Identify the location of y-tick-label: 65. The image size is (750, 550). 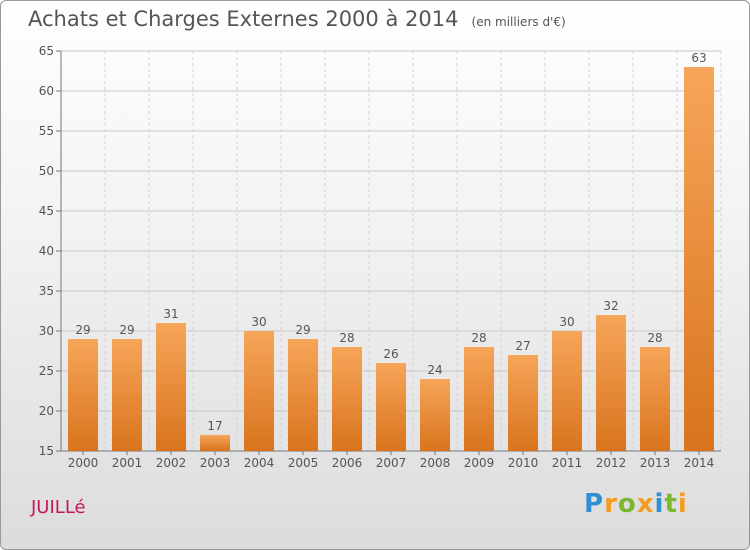
(46, 51).